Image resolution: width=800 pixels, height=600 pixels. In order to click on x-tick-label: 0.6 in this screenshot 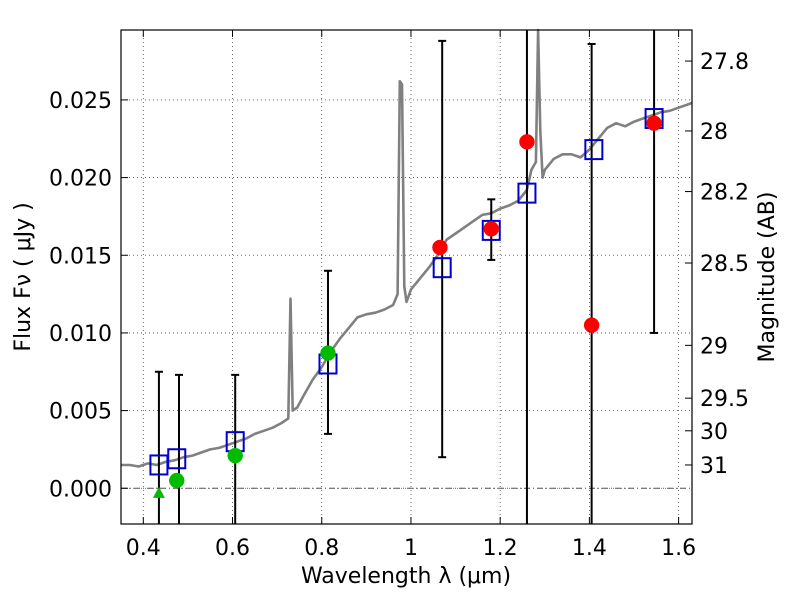, I will do `click(232, 548)`.